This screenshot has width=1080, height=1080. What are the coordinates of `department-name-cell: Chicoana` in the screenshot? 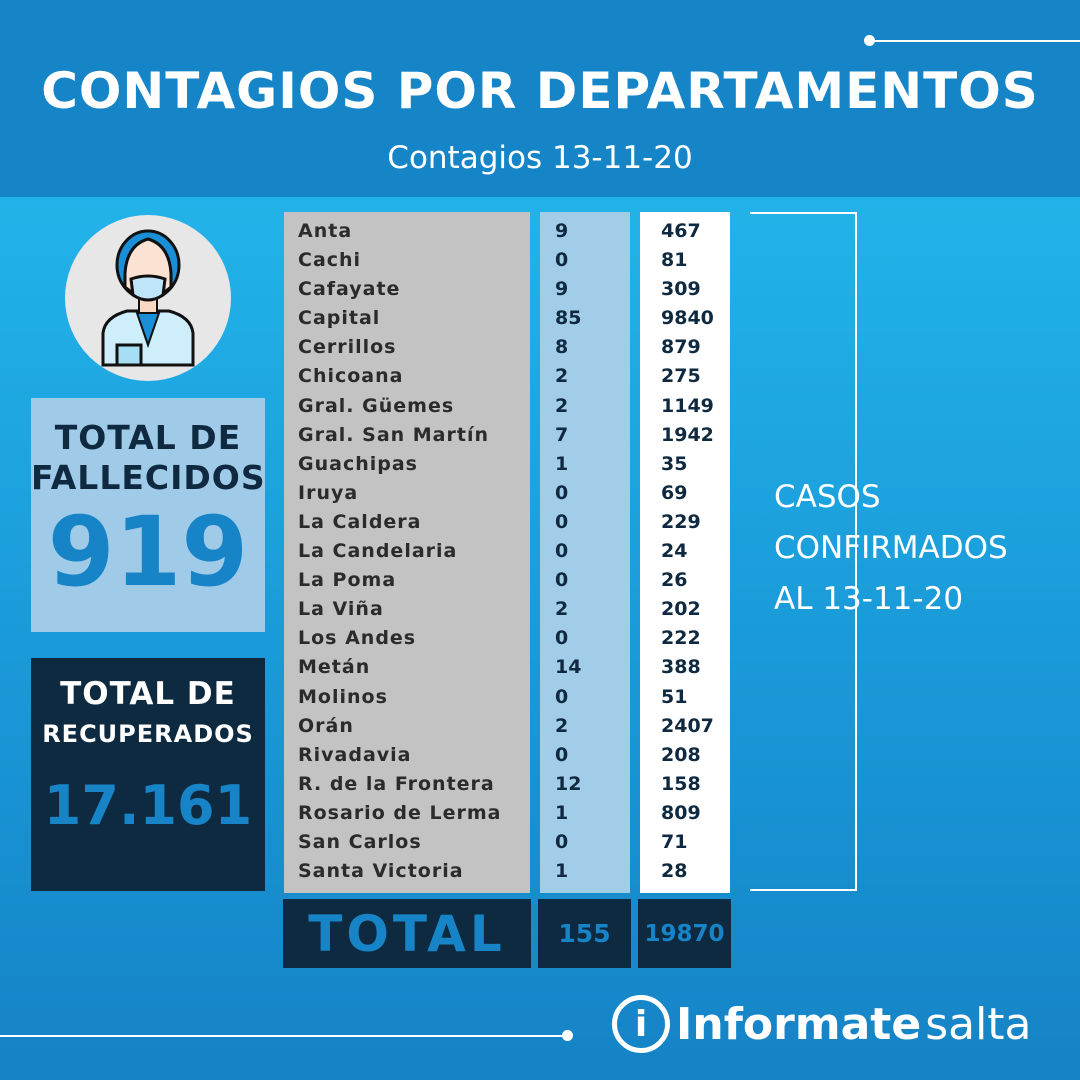 It's located at (351, 376).